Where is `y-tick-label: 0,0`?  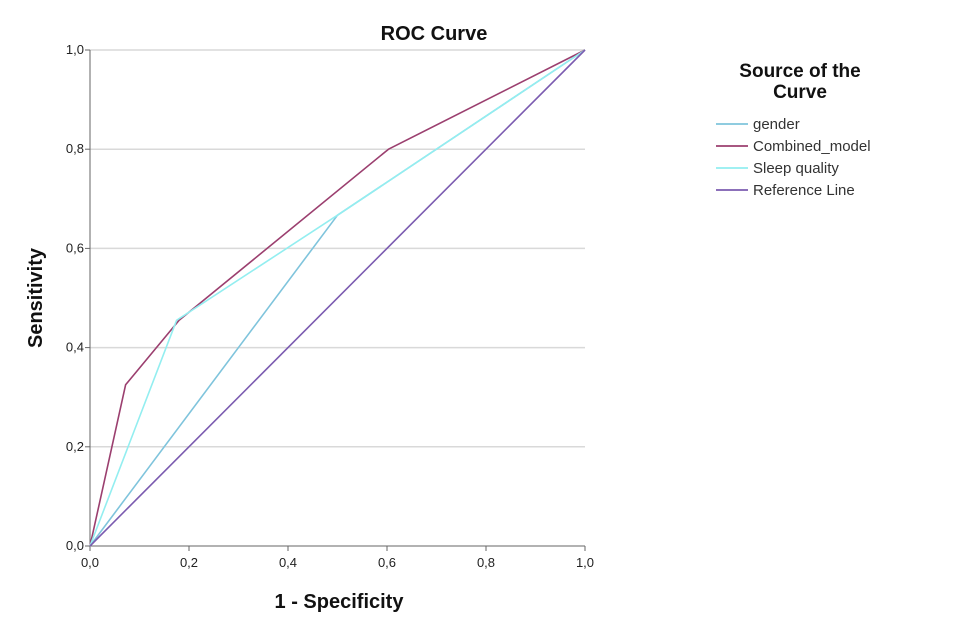 y-tick-label: 0,0 is located at coordinates (75, 545).